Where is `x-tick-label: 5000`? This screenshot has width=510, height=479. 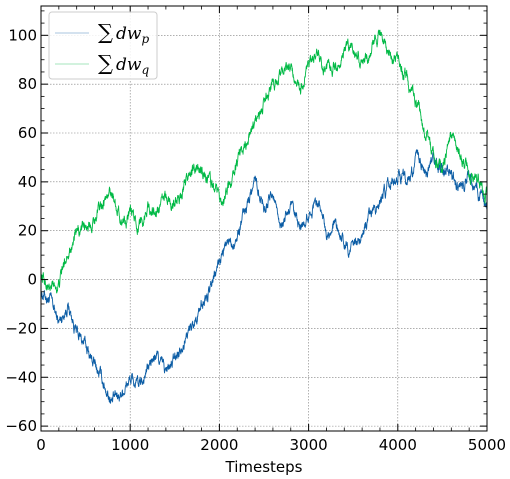 x-tick-label: 5000 is located at coordinates (487, 445).